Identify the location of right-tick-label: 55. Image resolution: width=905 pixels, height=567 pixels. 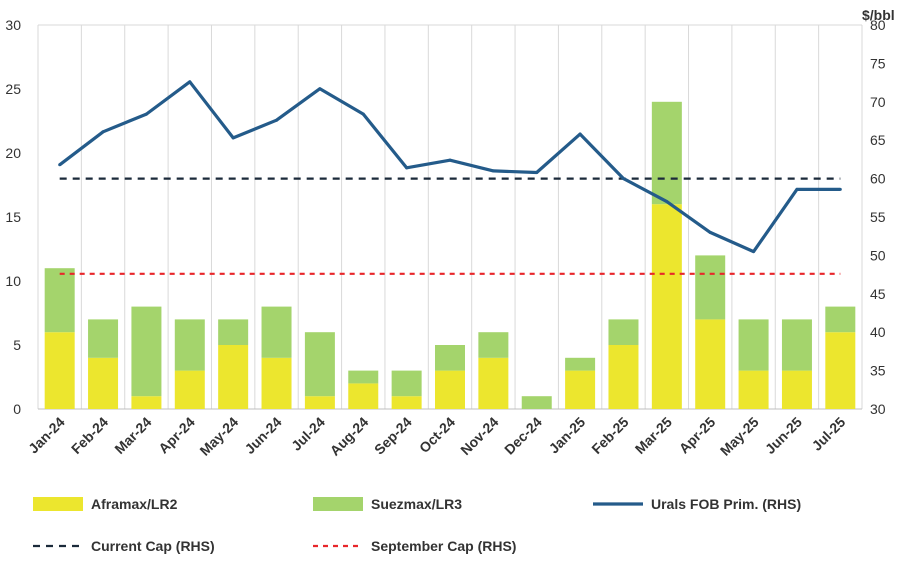
(878, 217).